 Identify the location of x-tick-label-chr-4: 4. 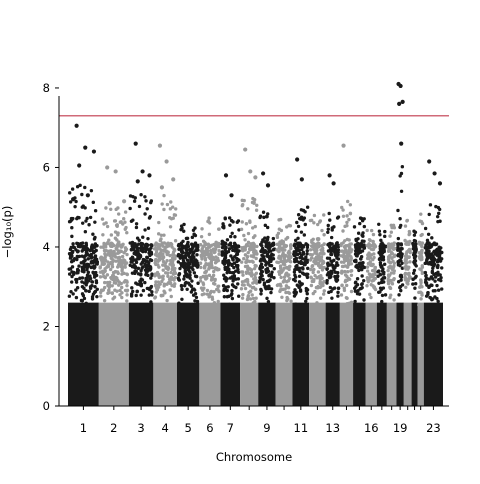
(164, 428).